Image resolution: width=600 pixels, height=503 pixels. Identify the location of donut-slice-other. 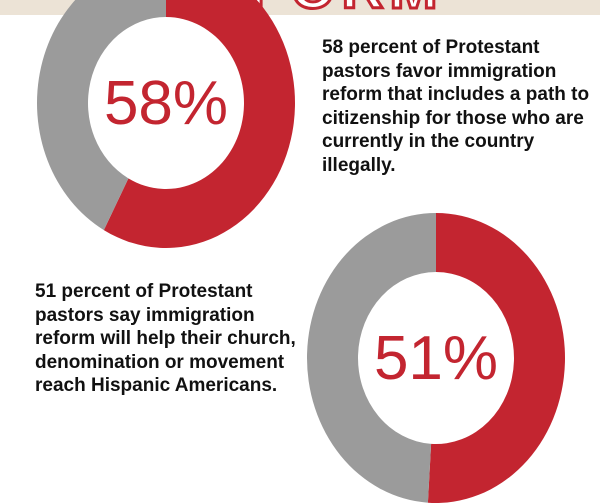
(101, 115).